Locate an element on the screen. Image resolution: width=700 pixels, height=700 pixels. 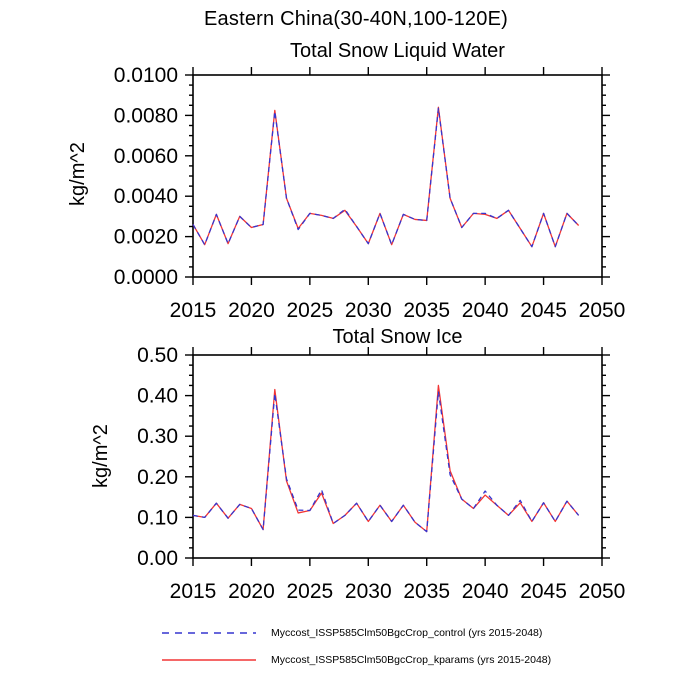
y-tick-label: 0.0040 is located at coordinates (146, 196).